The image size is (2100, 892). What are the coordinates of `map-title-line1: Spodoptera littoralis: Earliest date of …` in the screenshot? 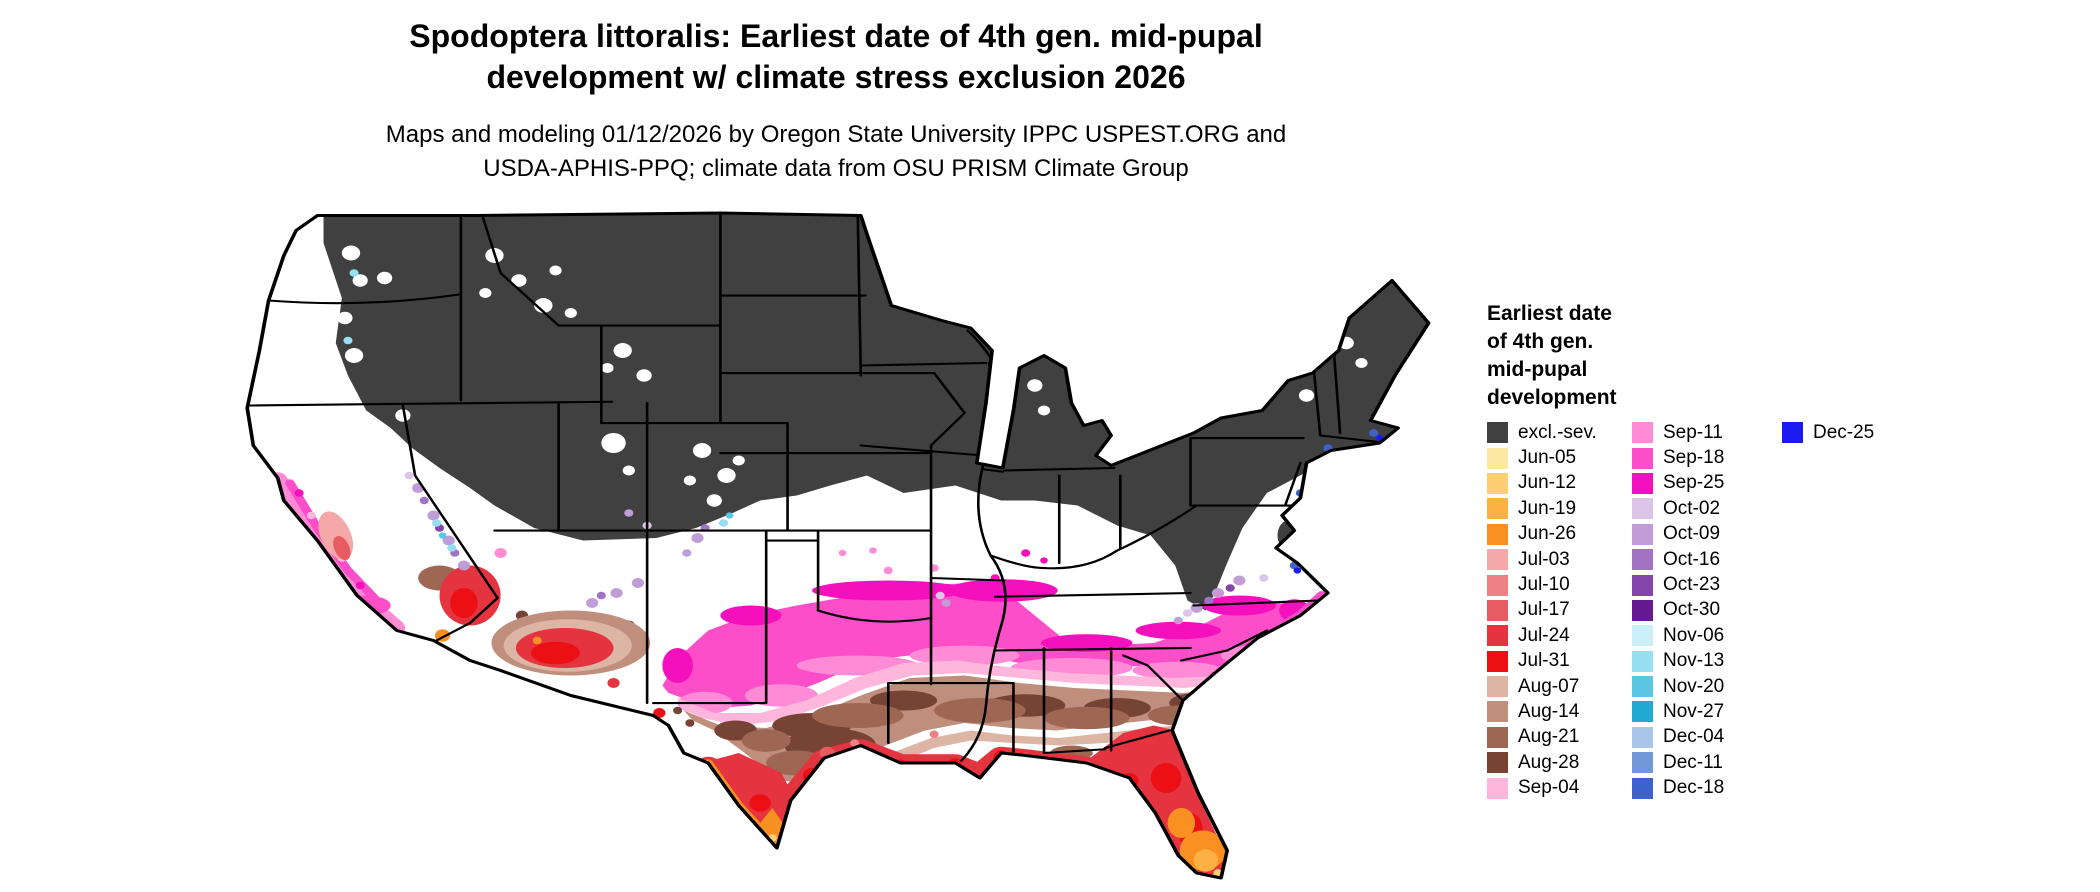 It's located at (836, 36).